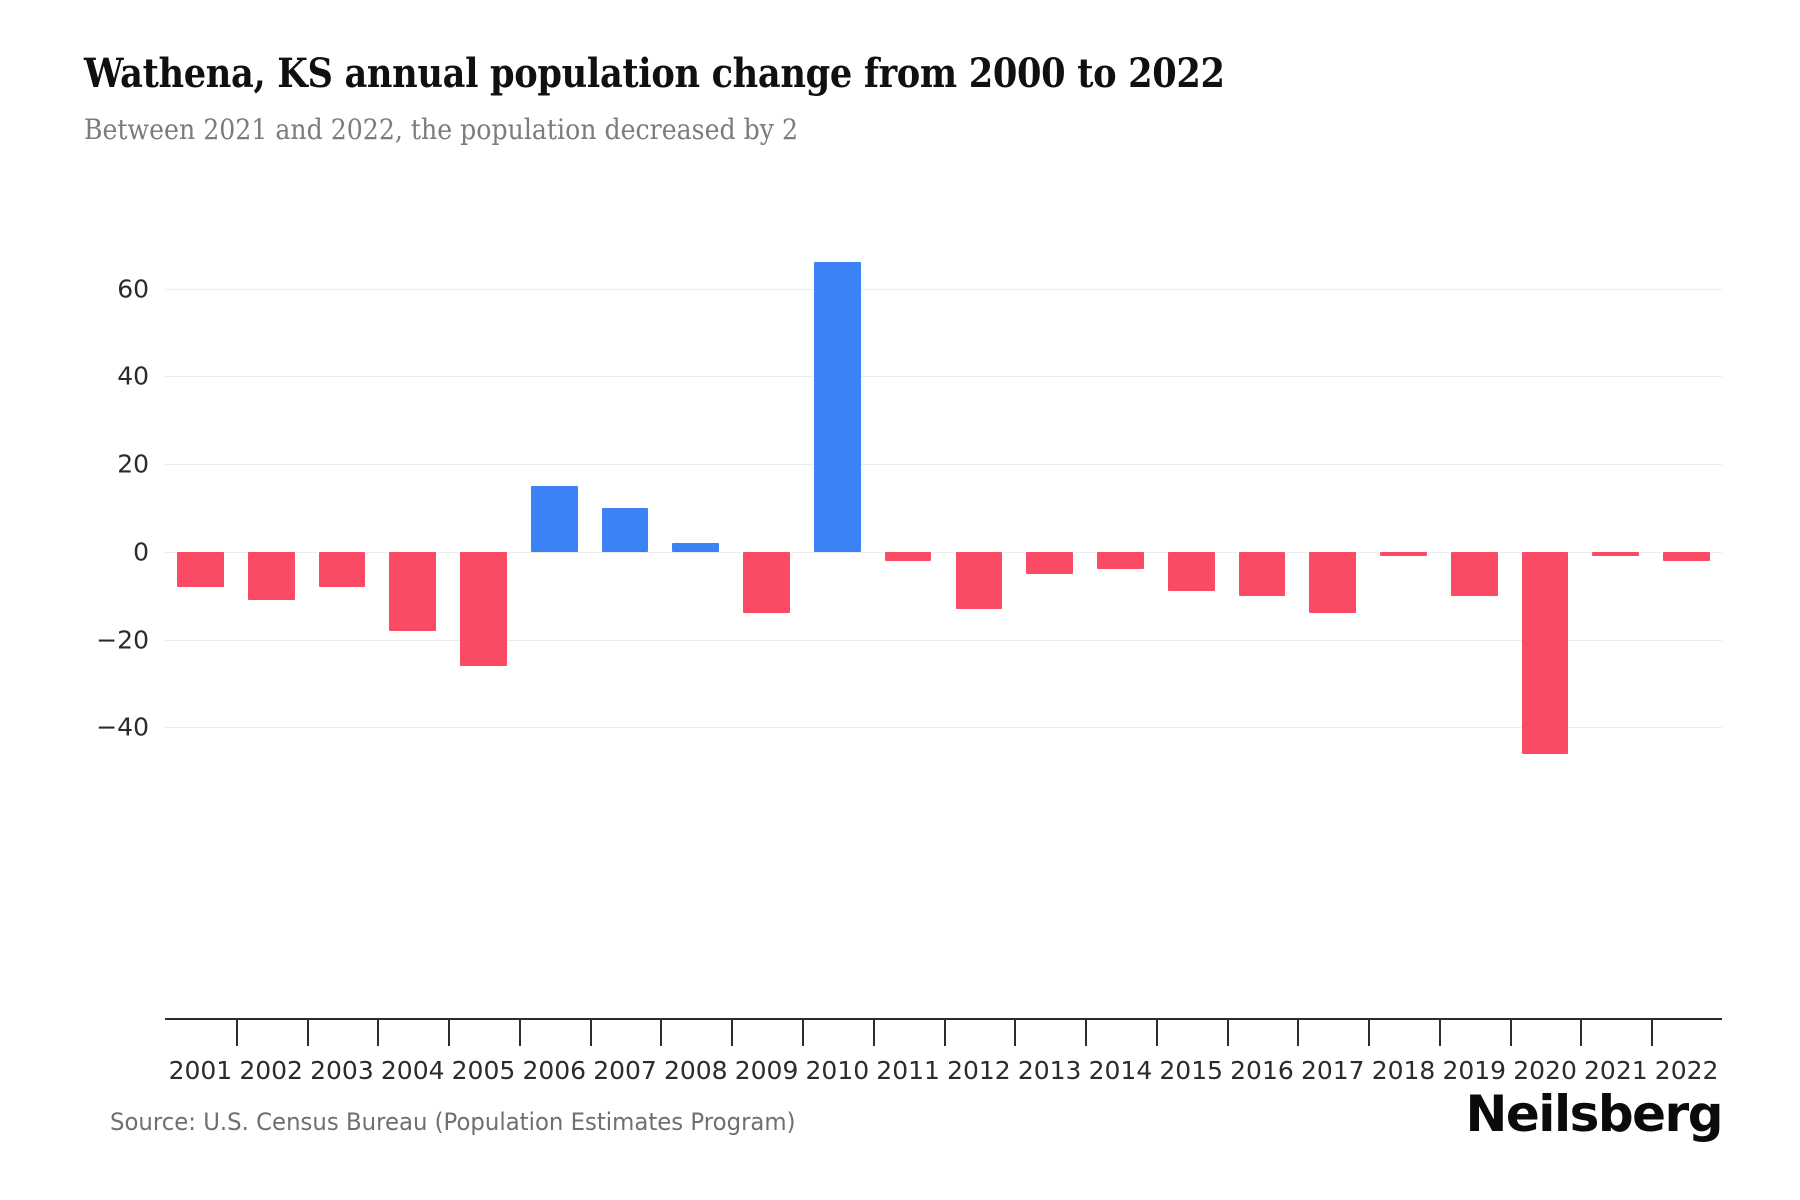 This screenshot has width=1800, height=1200. Describe the element at coordinates (1474, 1070) in the screenshot. I see `x-axis-label-2019: 2019` at that location.